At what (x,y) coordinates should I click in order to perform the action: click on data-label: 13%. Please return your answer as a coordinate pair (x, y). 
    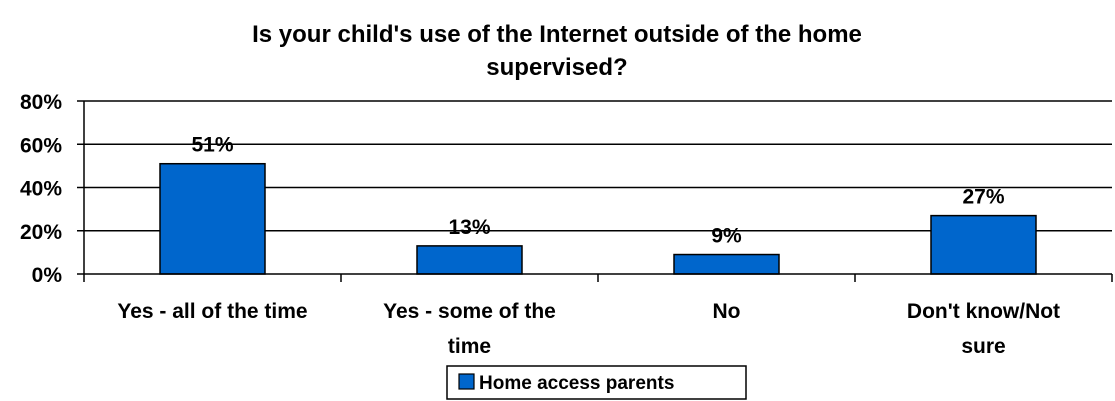
    Looking at the image, I should click on (469, 227).